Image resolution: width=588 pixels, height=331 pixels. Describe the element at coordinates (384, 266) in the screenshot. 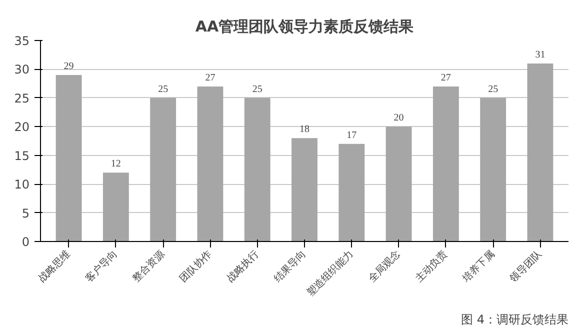

I see `x-tick-label: 全局观念` at that location.